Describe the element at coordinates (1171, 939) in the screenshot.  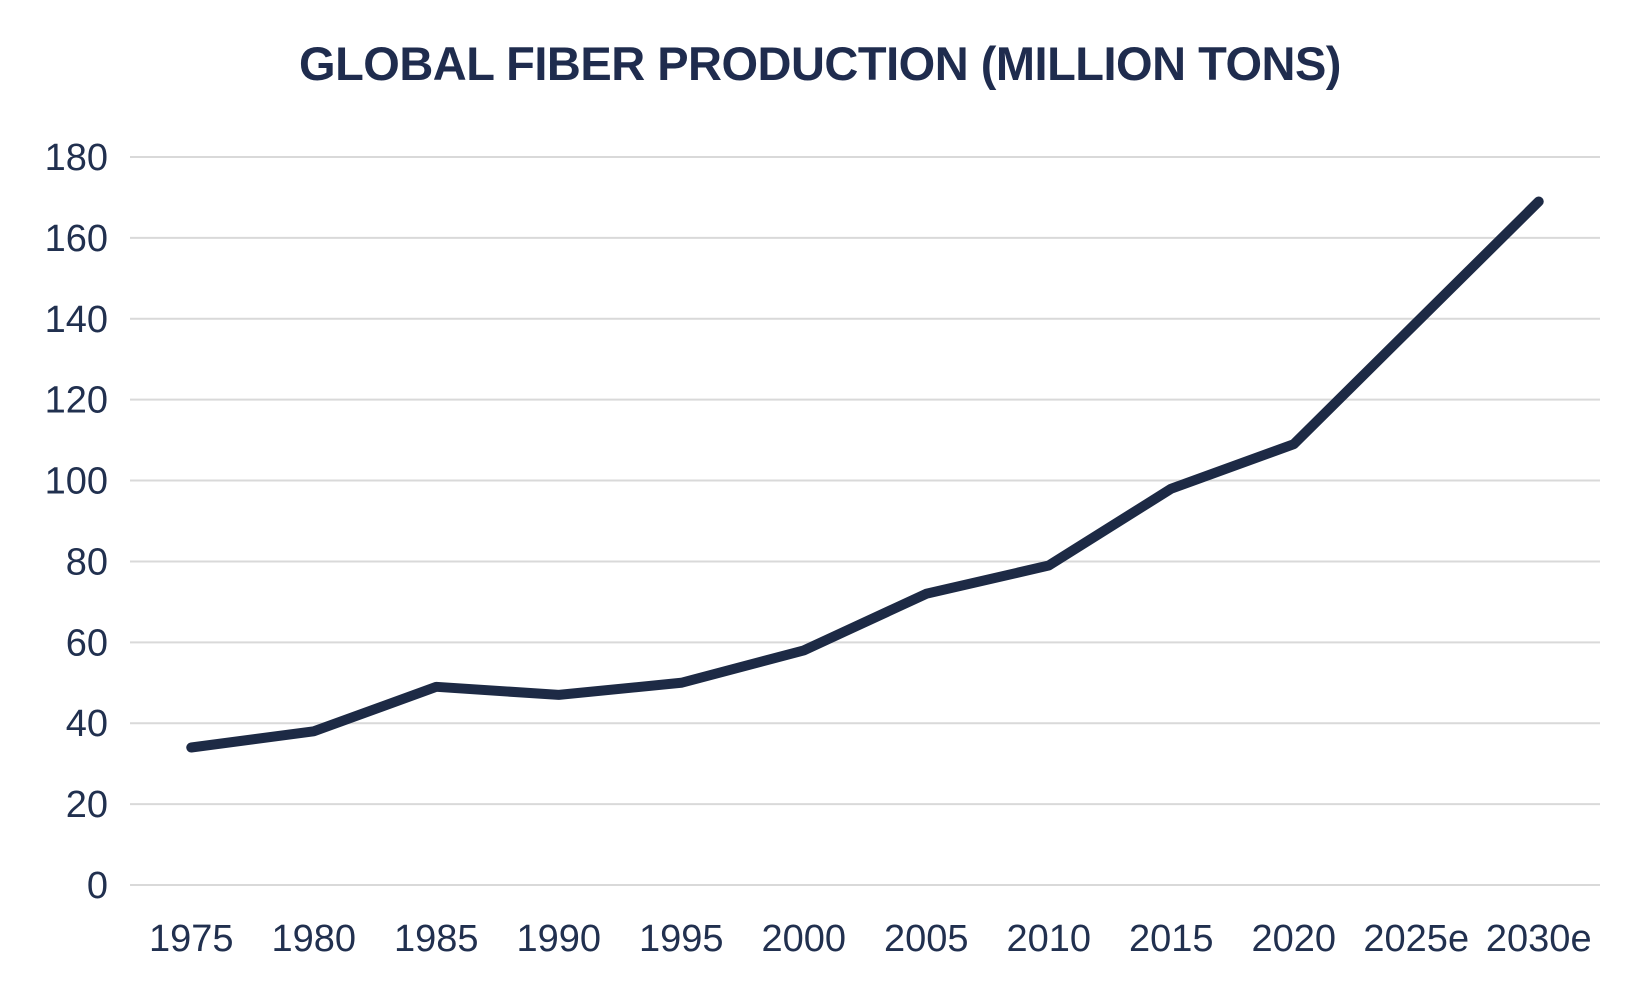
I see `x-tick-label: 2015` at that location.